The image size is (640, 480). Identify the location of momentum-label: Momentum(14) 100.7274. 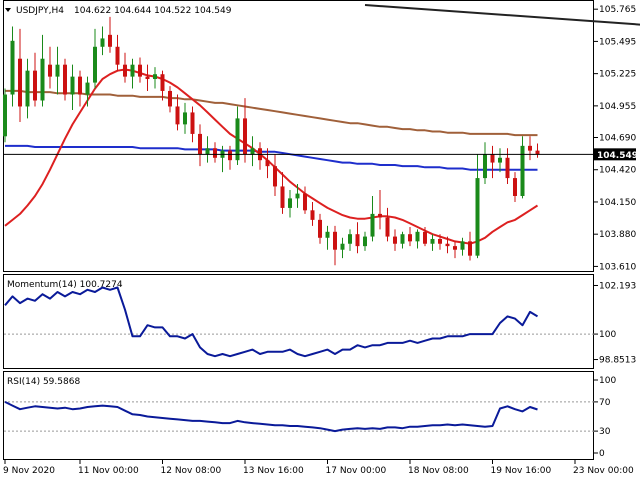
(65, 285).